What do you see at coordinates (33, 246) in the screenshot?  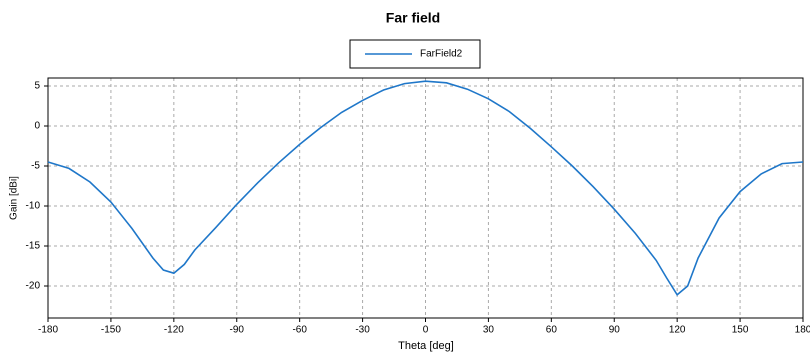 I see `y-tick-label: -15` at bounding box center [33, 246].